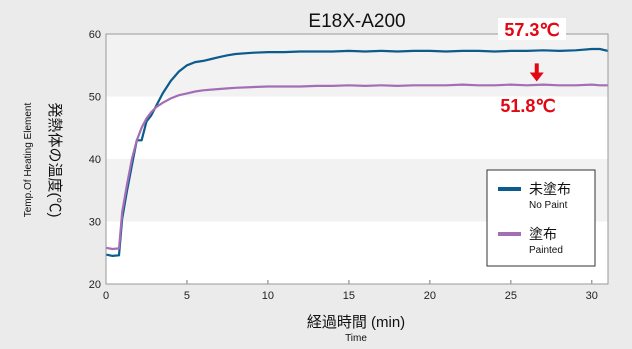 This screenshot has height=349, width=632. What do you see at coordinates (356, 322) in the screenshot?
I see `x-axis-label: 経過時間 (min)` at bounding box center [356, 322].